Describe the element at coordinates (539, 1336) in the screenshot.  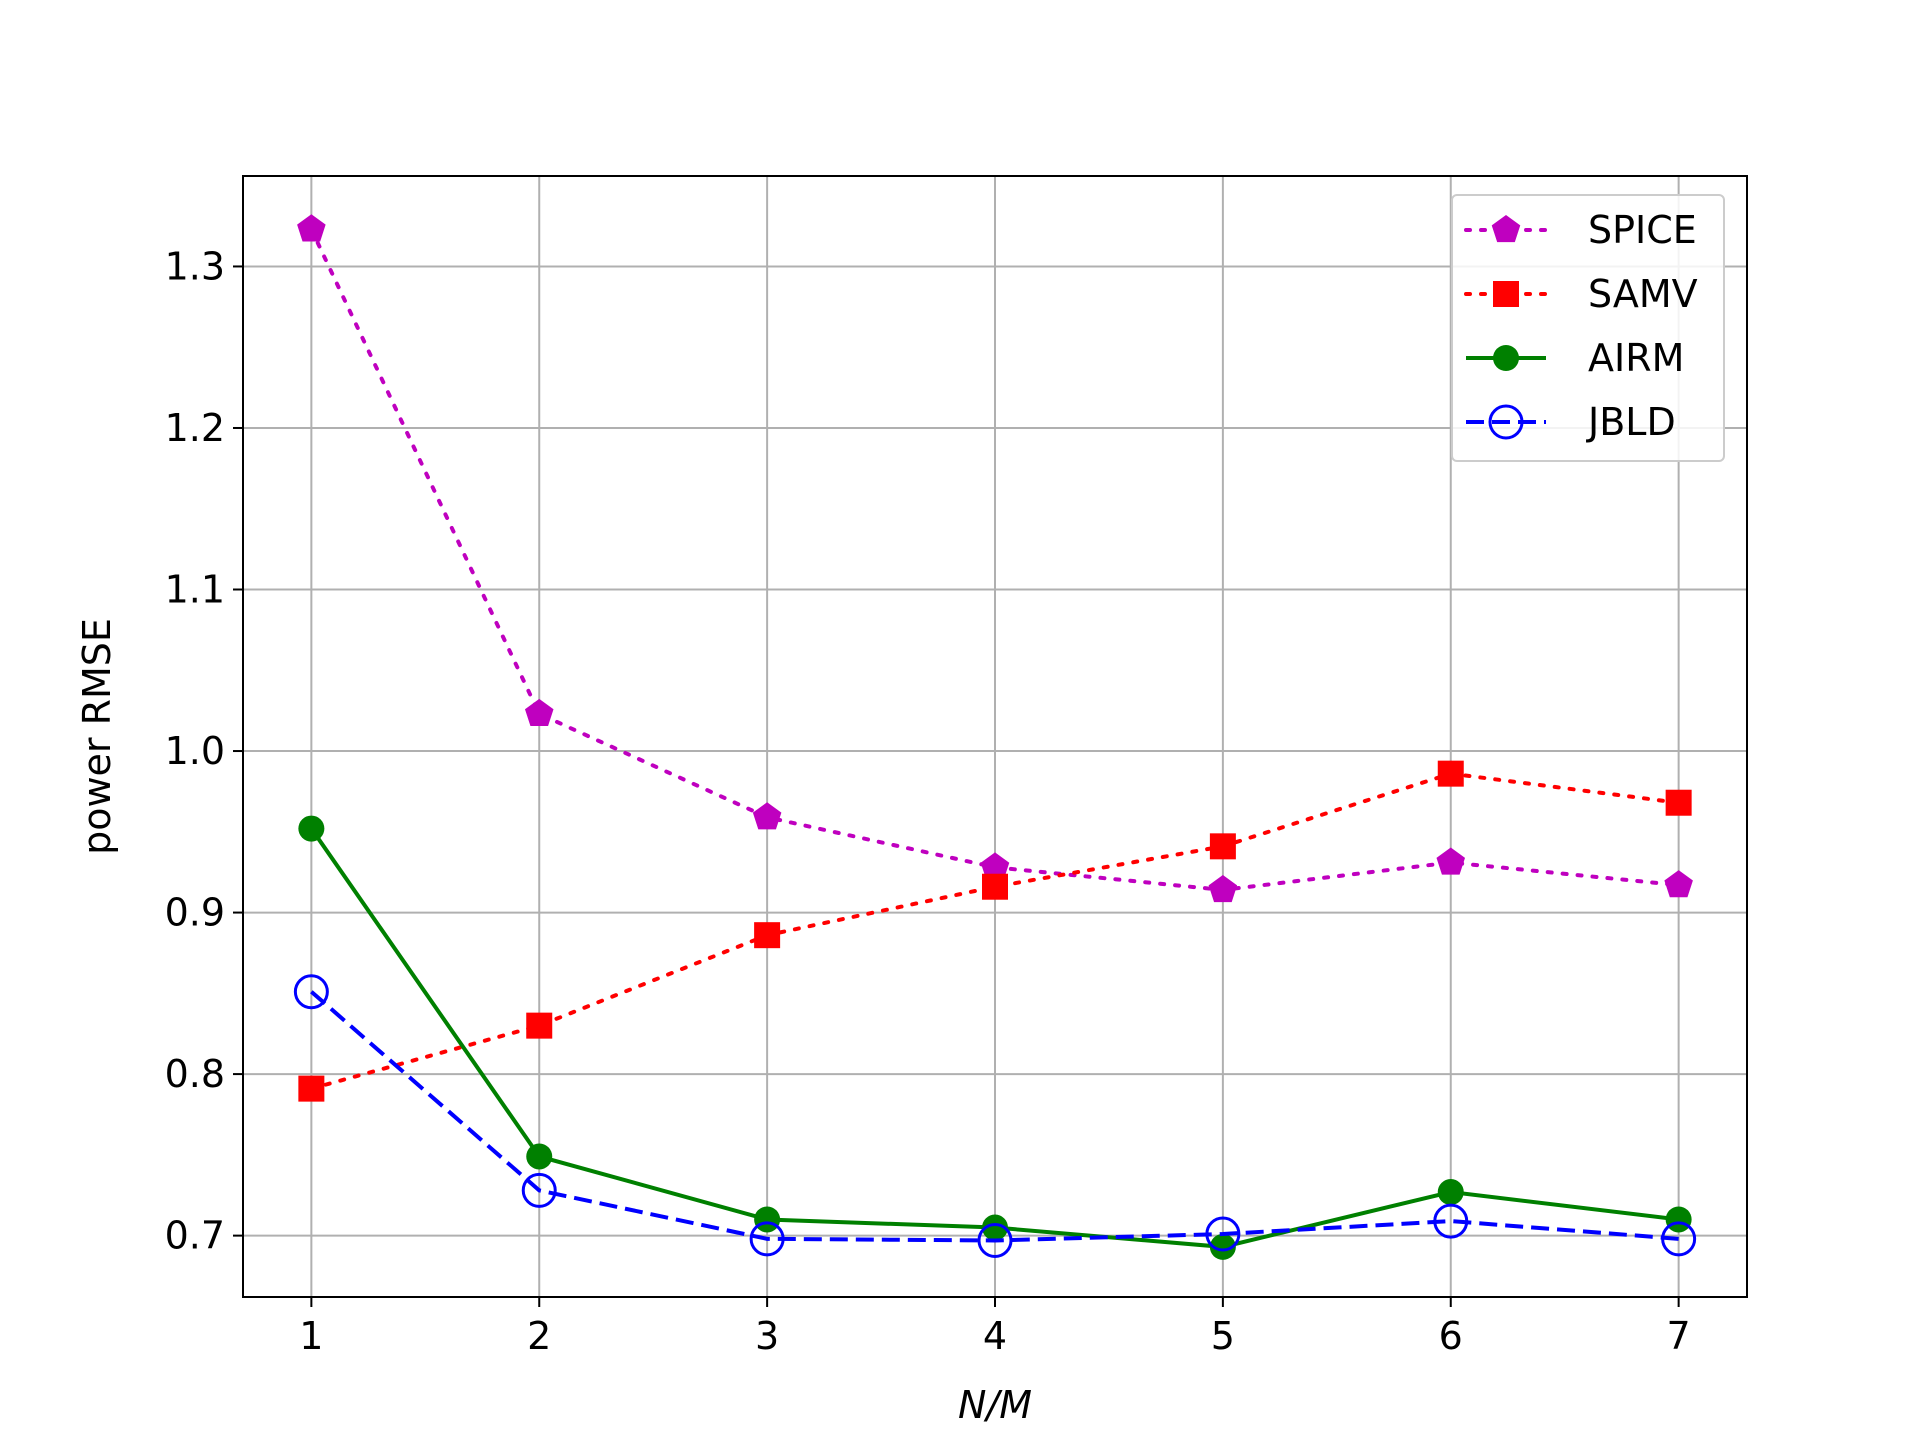
I see `x-tick-label: 2` at that location.